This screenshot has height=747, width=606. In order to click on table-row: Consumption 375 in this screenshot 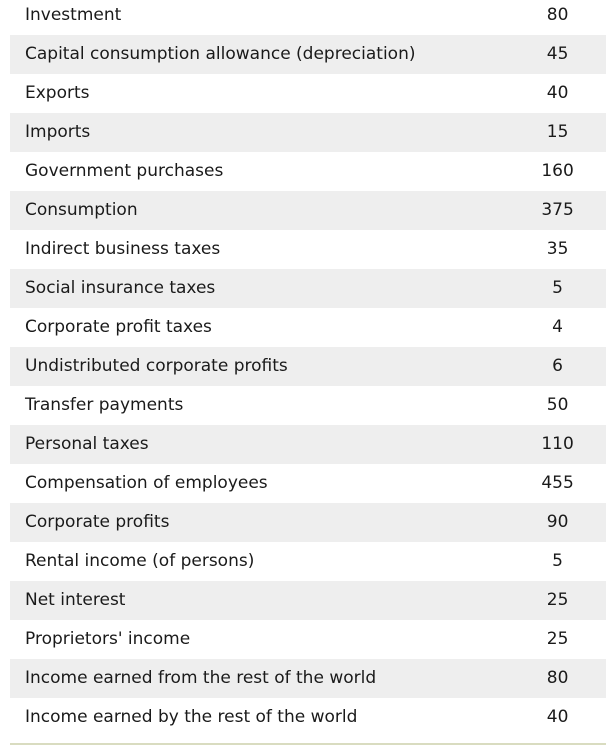, I will do `click(308, 210)`.